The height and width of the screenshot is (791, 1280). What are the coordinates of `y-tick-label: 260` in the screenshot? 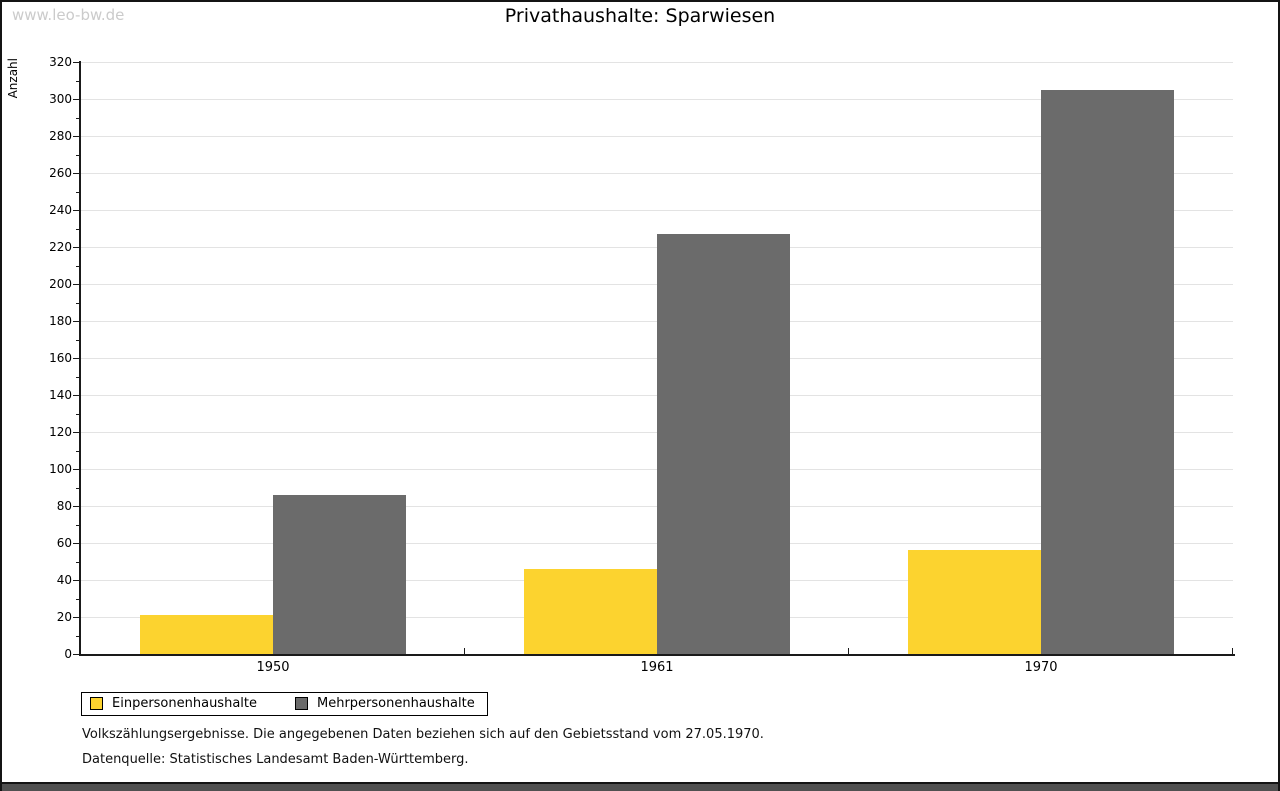 It's located at (60, 173).